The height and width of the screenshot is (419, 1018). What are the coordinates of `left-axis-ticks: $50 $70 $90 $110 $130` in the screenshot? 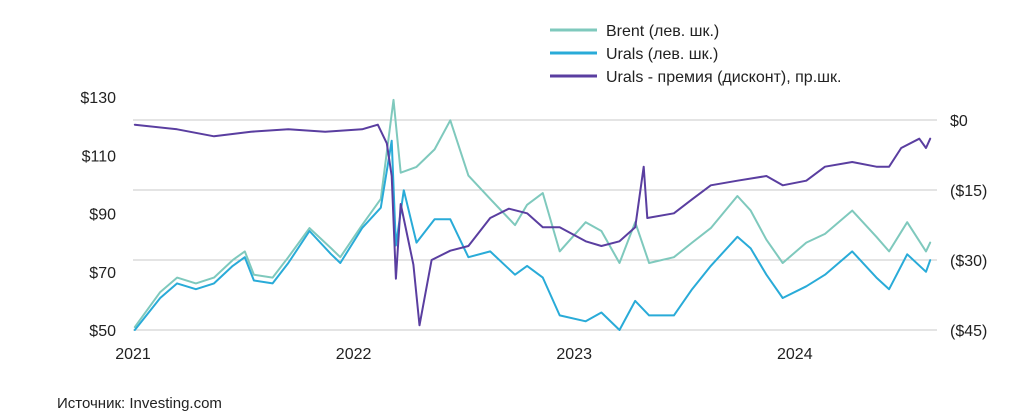 It's located at (98, 215).